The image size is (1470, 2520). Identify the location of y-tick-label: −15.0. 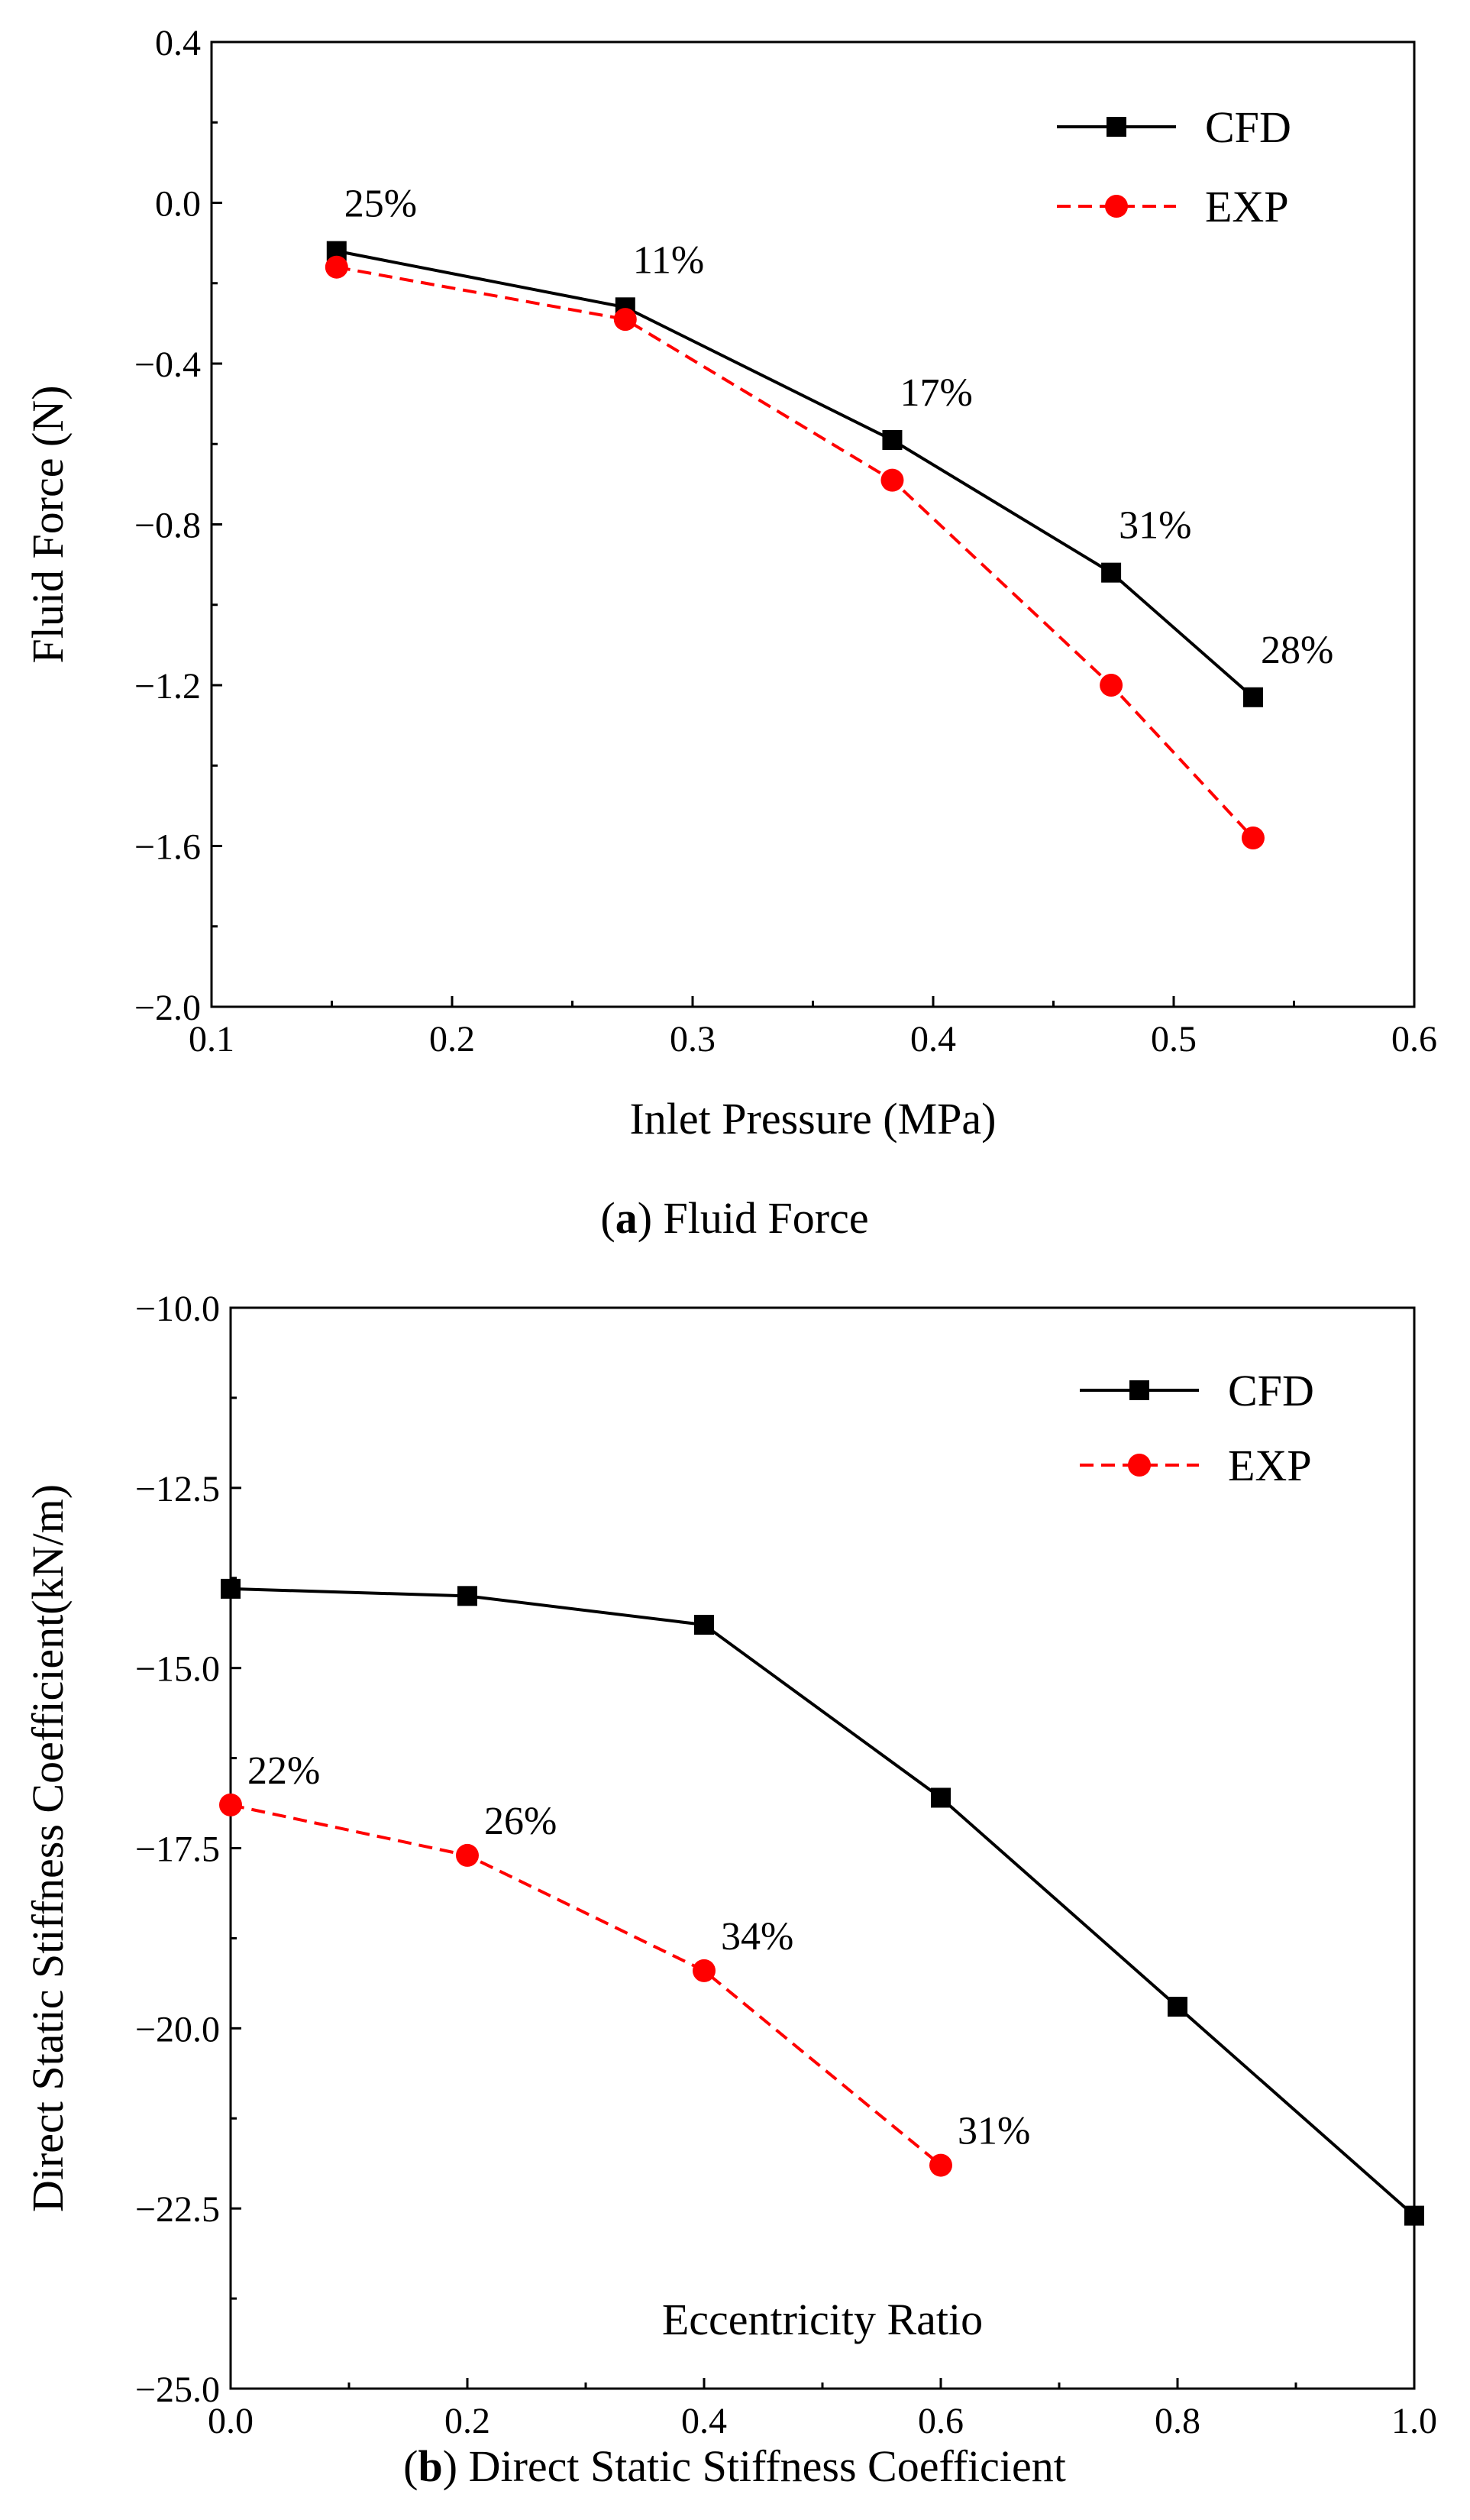
(178, 1670).